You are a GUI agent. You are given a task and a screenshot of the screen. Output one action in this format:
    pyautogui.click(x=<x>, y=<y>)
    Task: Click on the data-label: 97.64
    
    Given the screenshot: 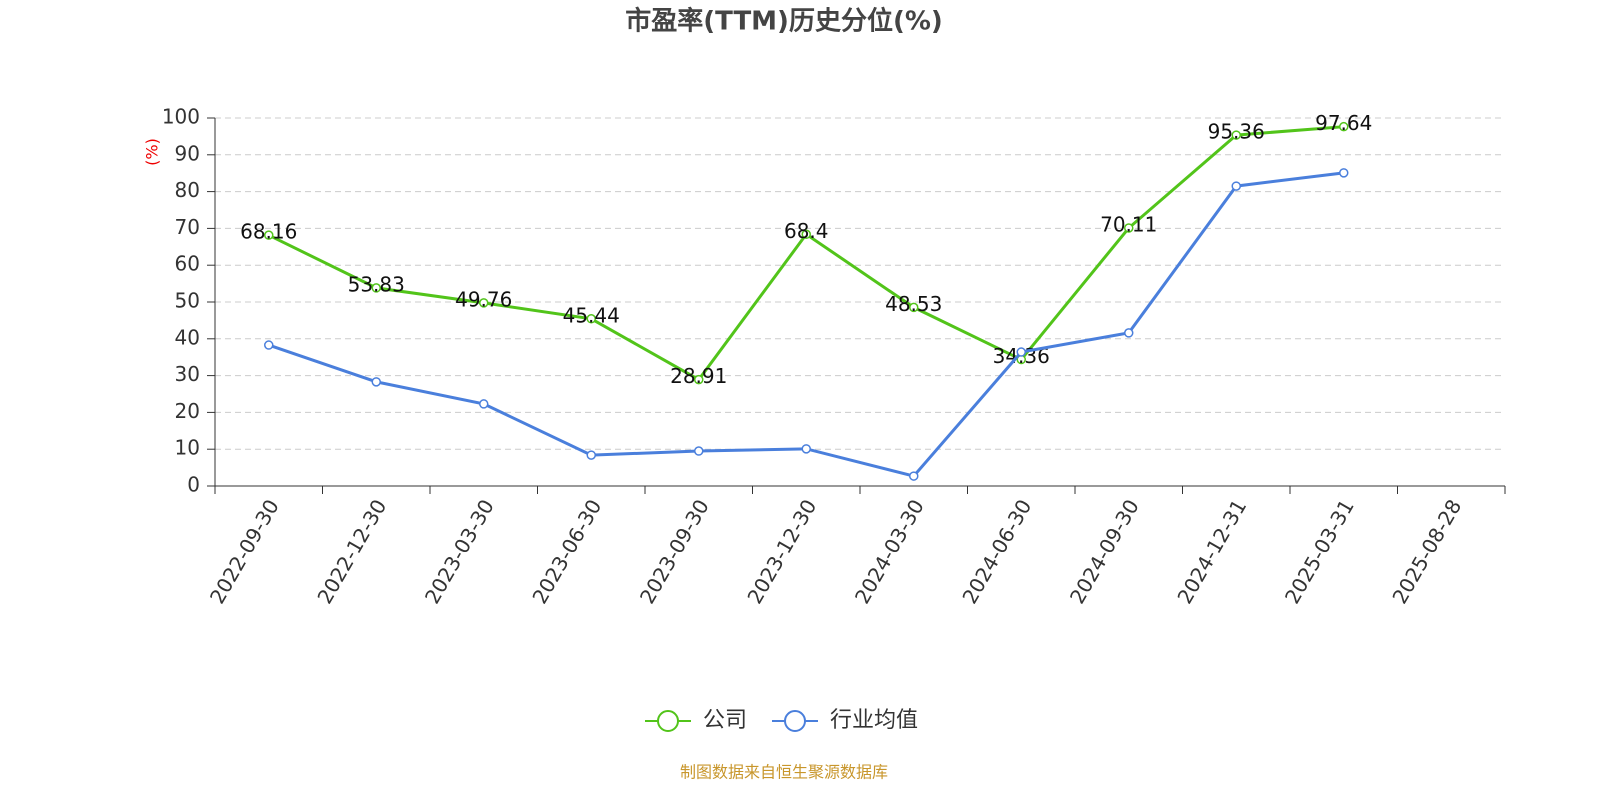 What is the action you would take?
    pyautogui.click(x=1343, y=123)
    